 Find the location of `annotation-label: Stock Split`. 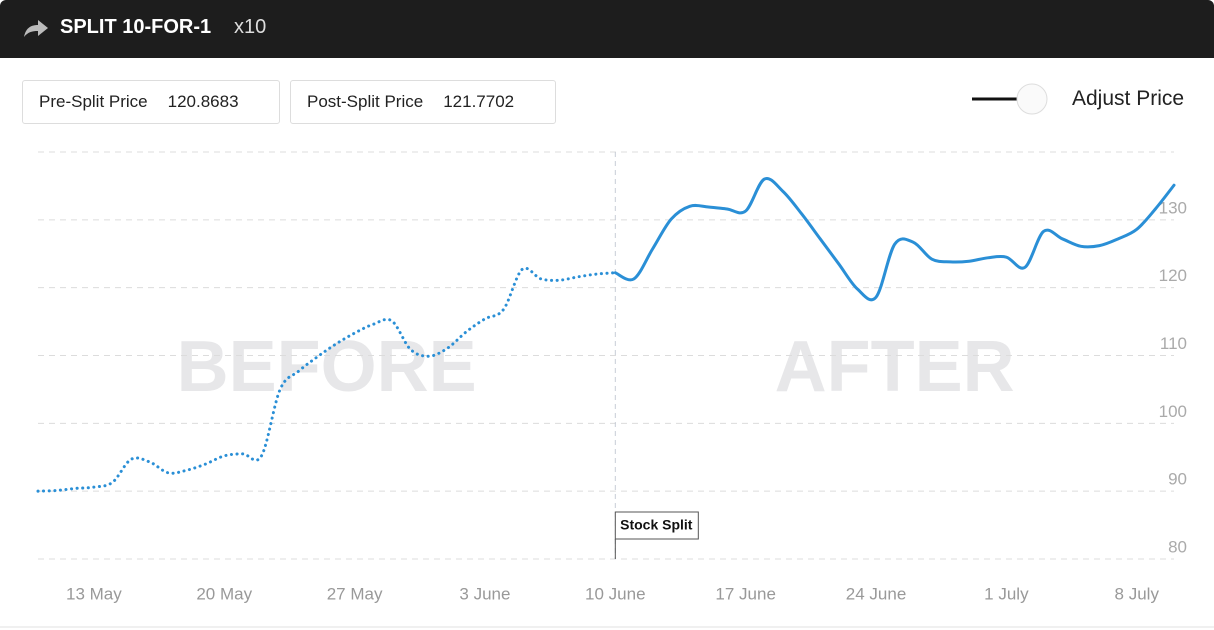

annotation-label: Stock Split is located at coordinates (656, 525).